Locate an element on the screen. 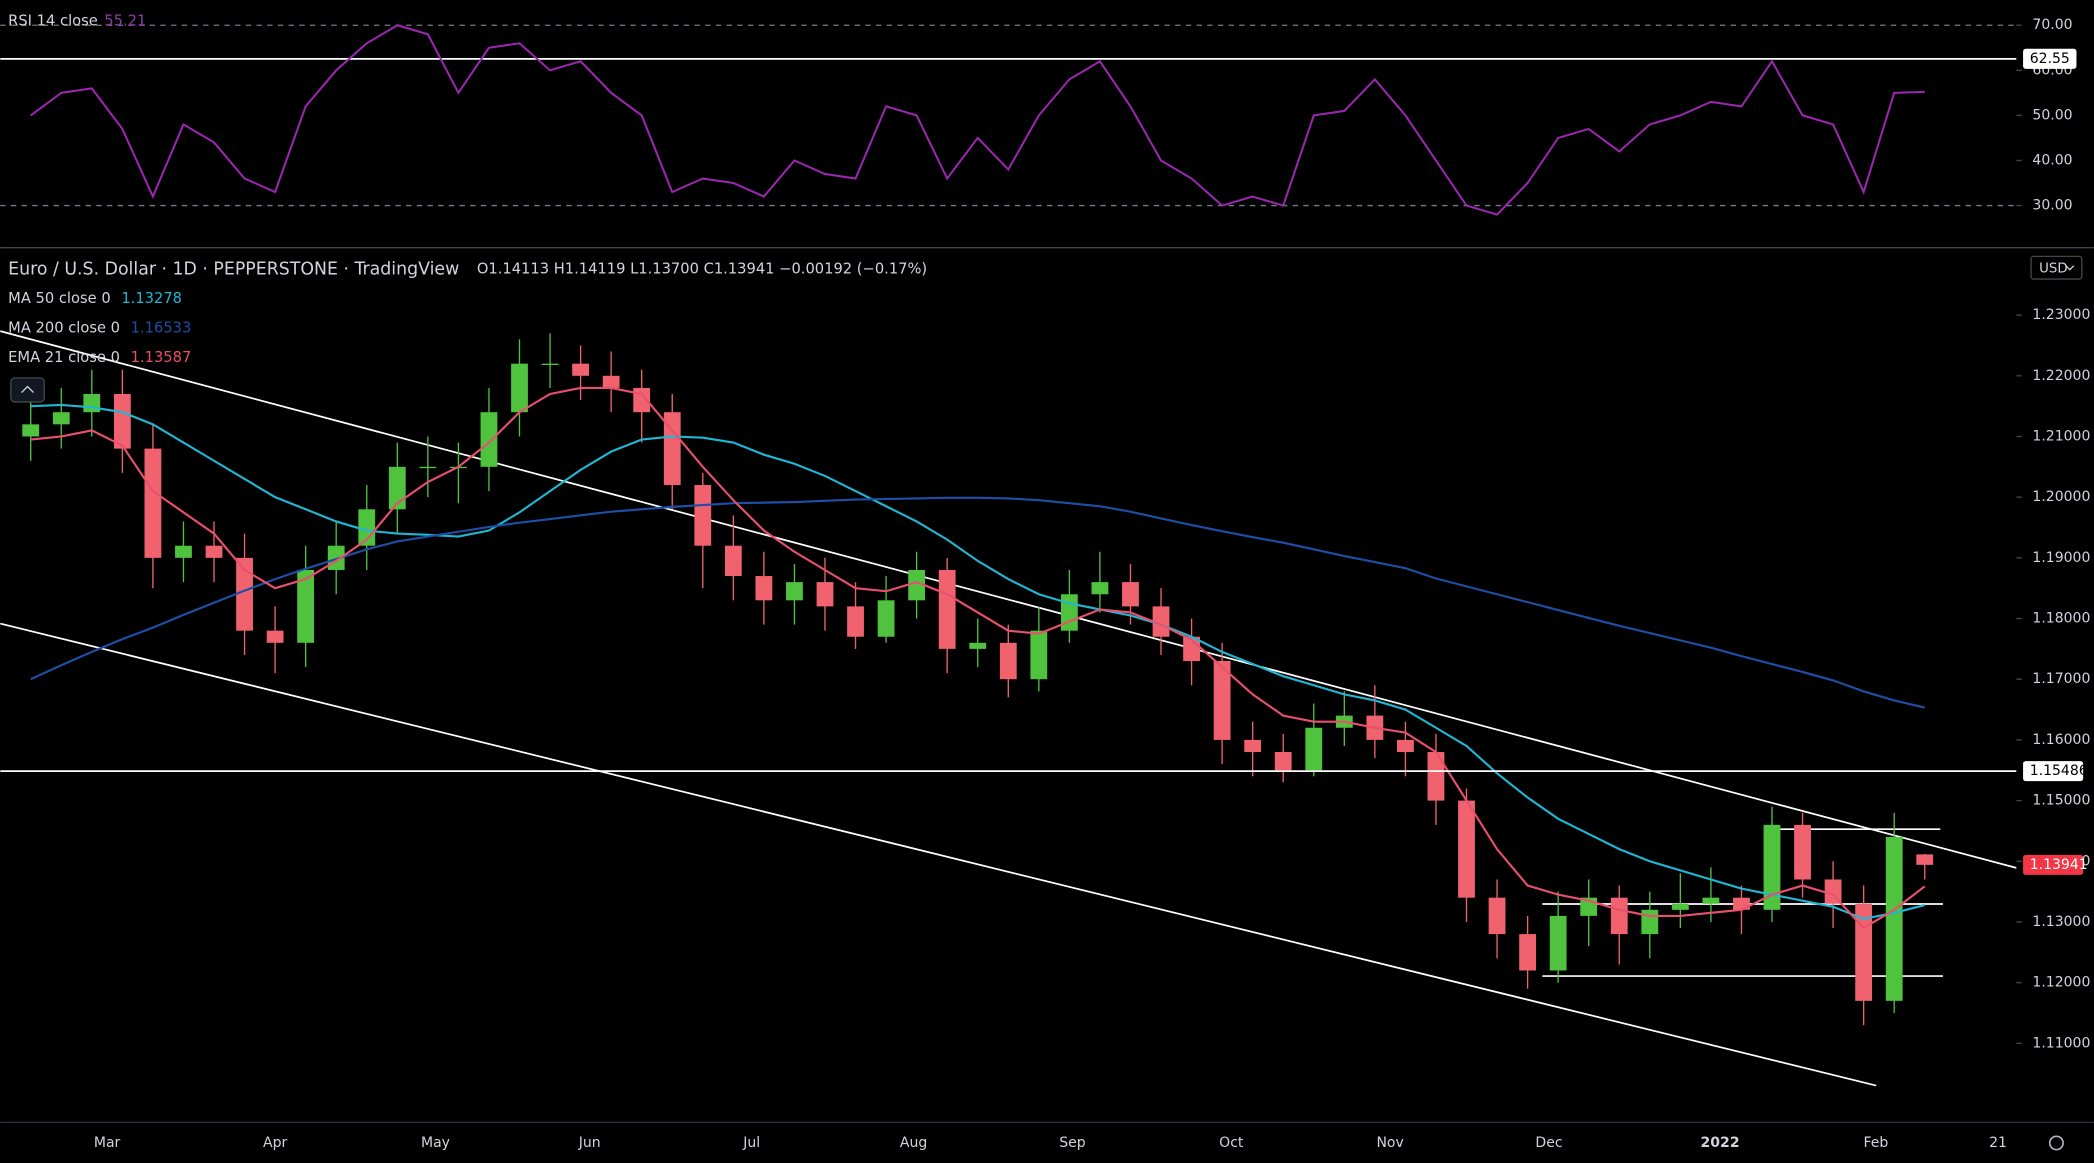  legend-value: 1.13278 is located at coordinates (151, 298).